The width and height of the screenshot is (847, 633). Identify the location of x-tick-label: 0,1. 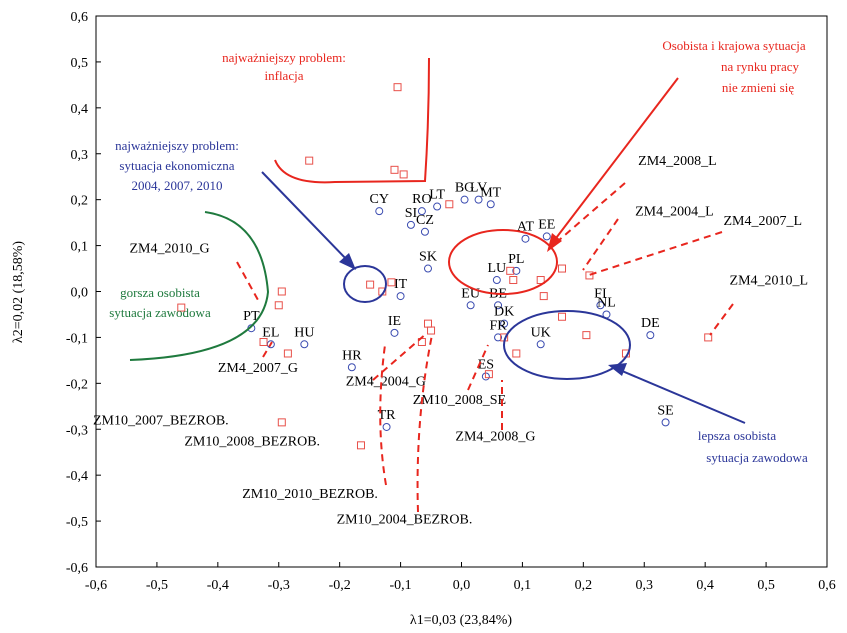
(523, 585).